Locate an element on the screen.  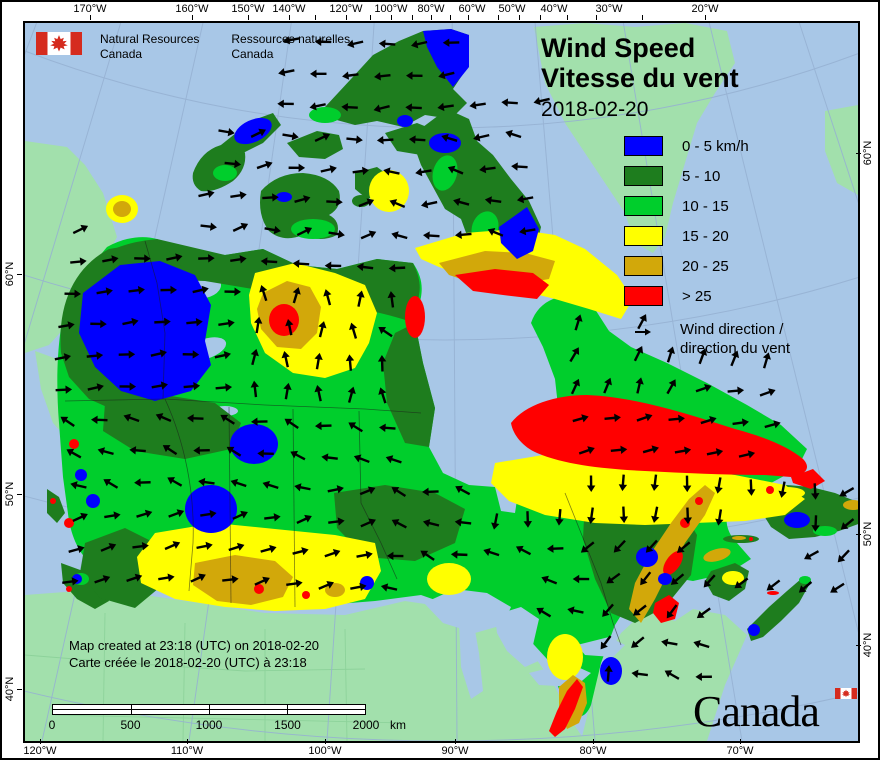
coord-label: 40°W is located at coordinates (554, 9).